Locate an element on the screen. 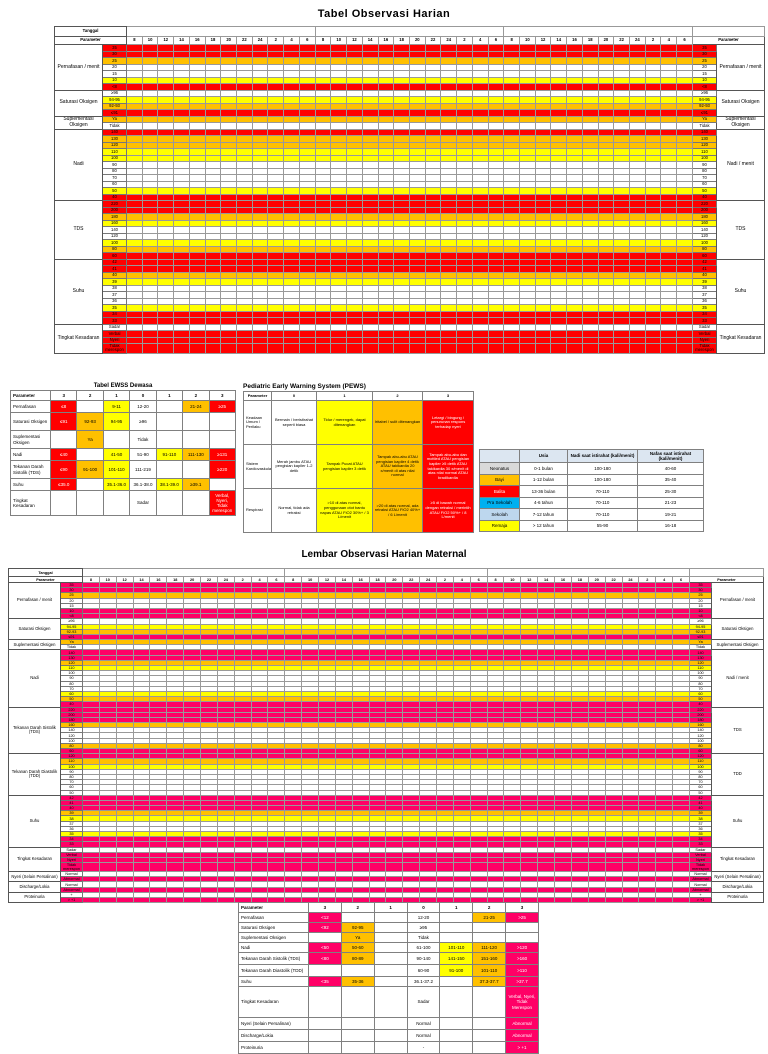 The image size is (768, 1054). obs-row: 80 80 is located at coordinates (410, 249).